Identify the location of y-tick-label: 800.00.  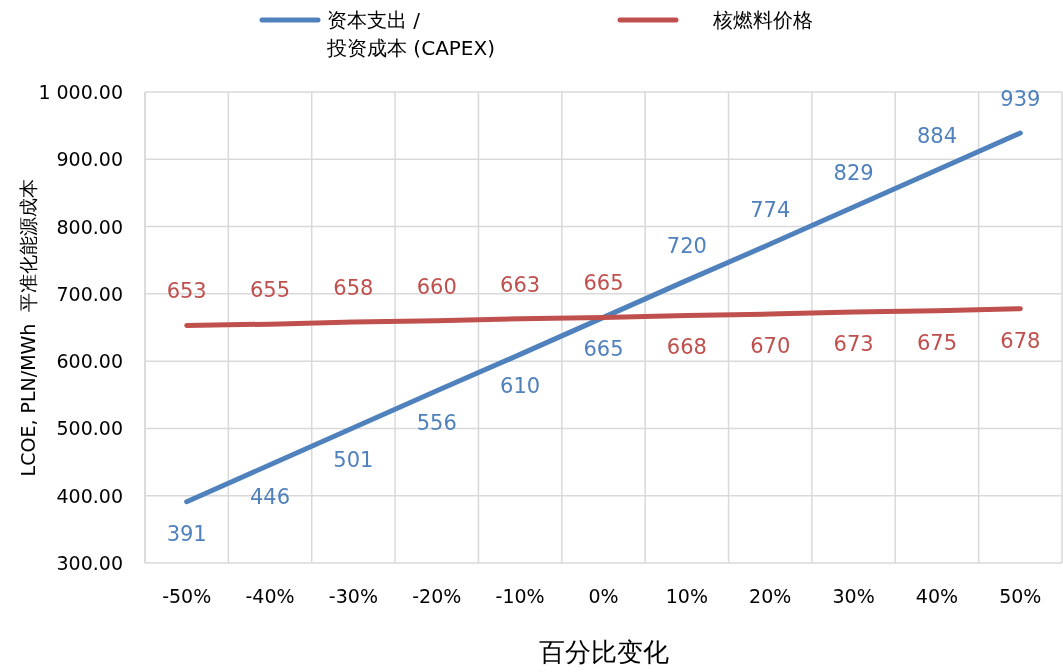
(89, 226).